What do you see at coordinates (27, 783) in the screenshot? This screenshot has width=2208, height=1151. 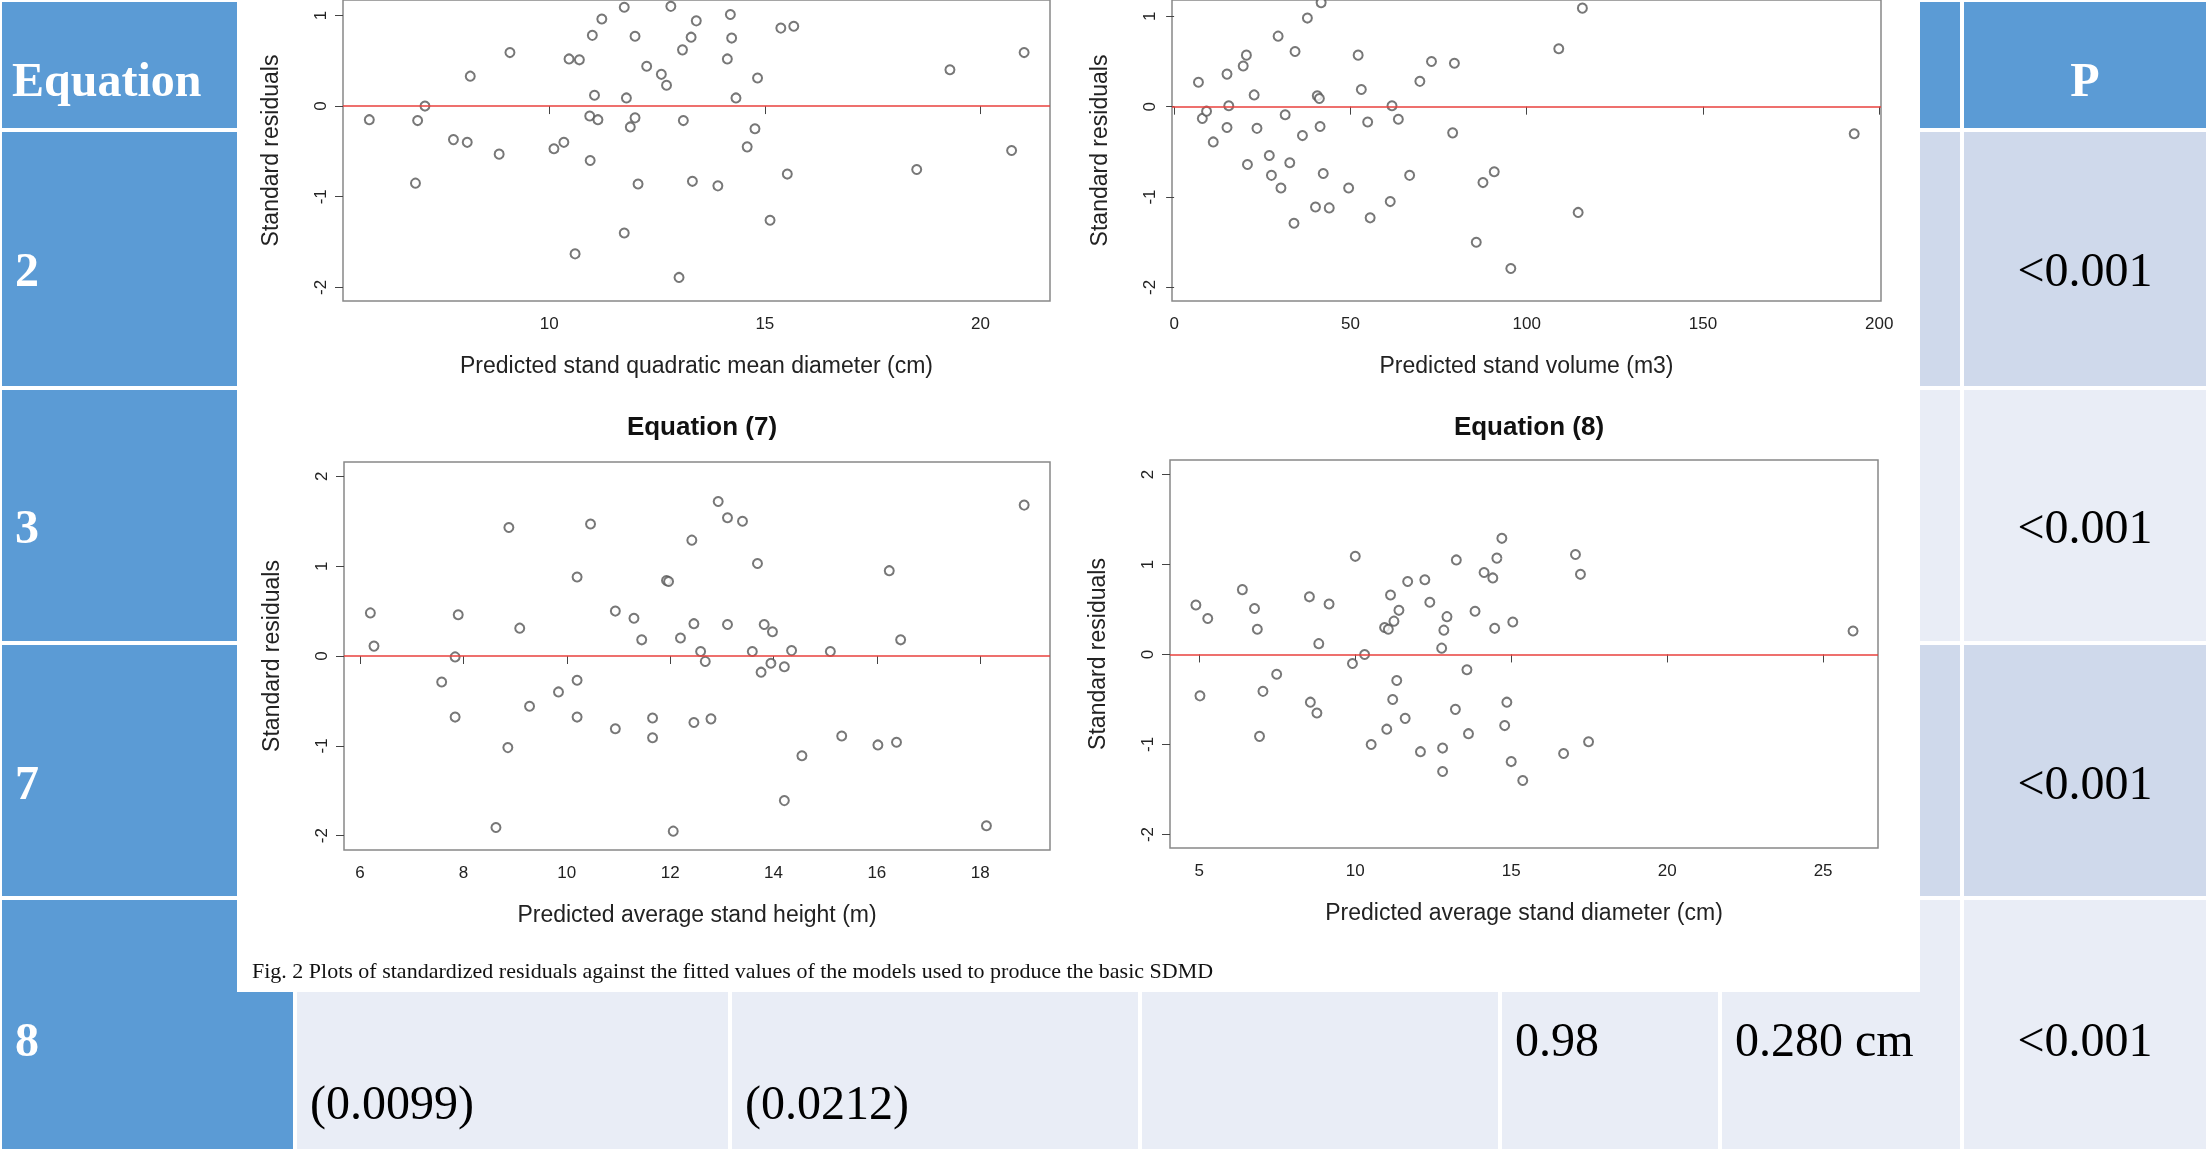 I see `text: 7` at bounding box center [27, 783].